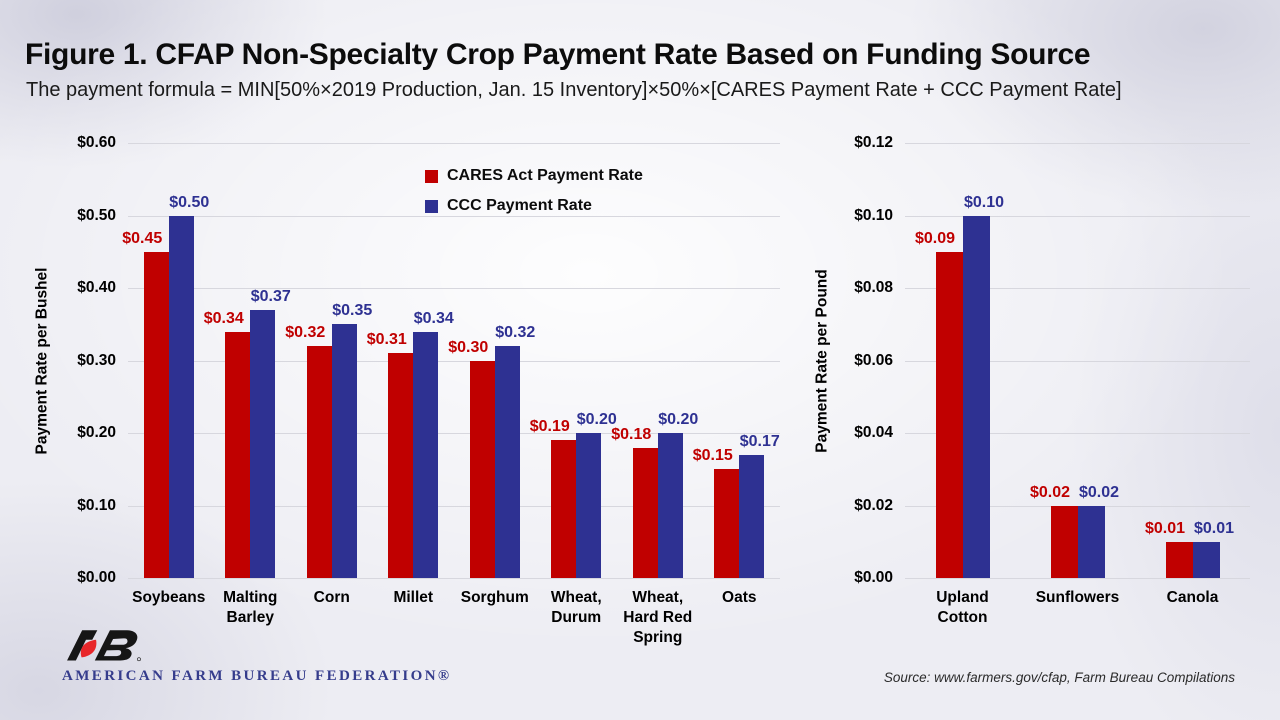  I want to click on y-axis-tick-label: $0.02, so click(873, 505).